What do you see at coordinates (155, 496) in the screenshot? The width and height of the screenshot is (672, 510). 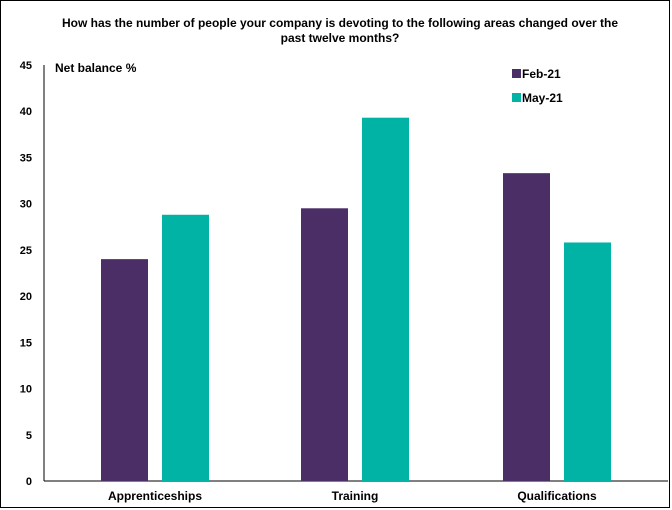 I see `category-label: Apprenticeships` at bounding box center [155, 496].